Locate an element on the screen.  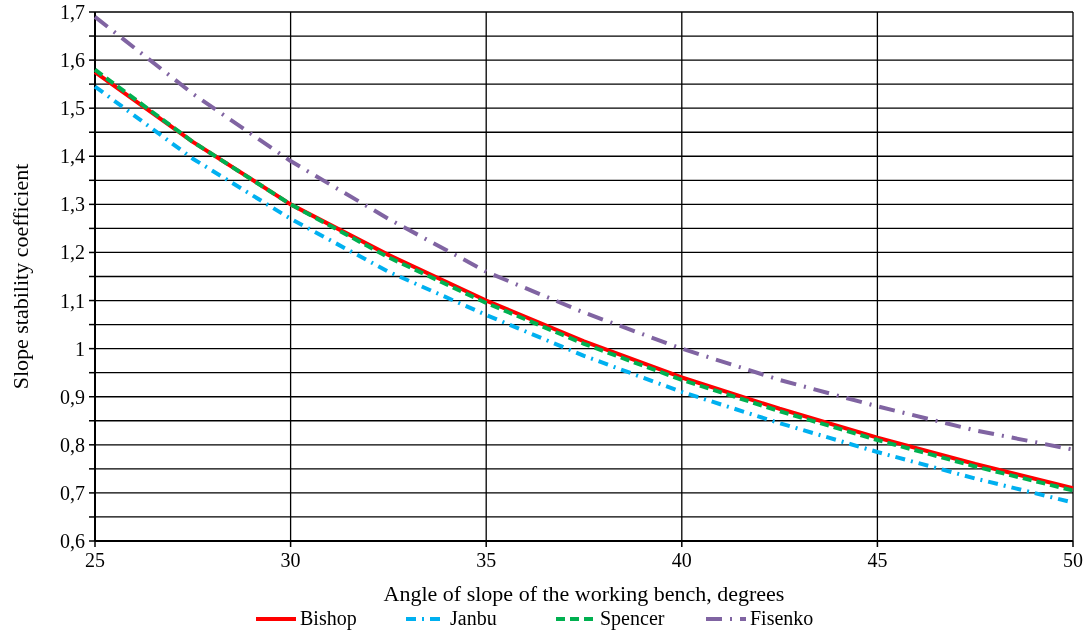
x-tick-label: 50 is located at coordinates (1073, 560).